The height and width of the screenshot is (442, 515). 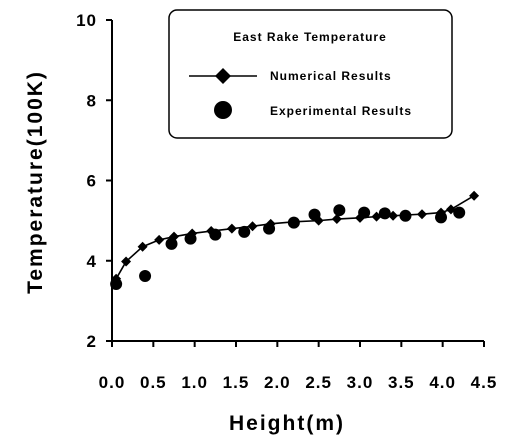 I want to click on x-tick-label: 1.5, so click(x=236, y=382).